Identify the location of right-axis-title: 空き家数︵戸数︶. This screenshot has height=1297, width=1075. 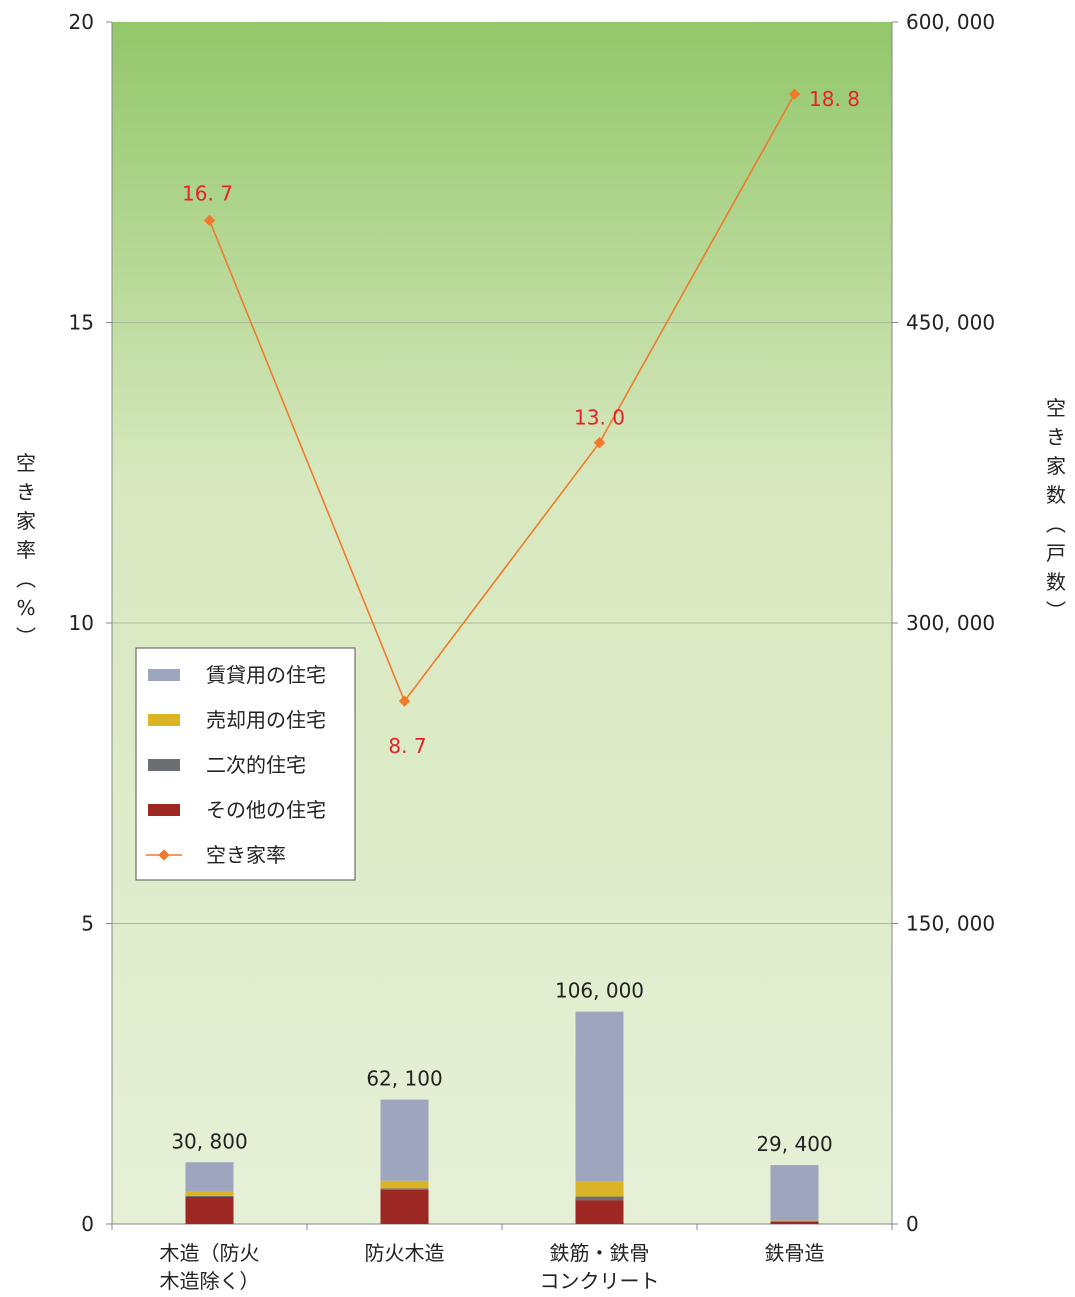
(1056, 509).